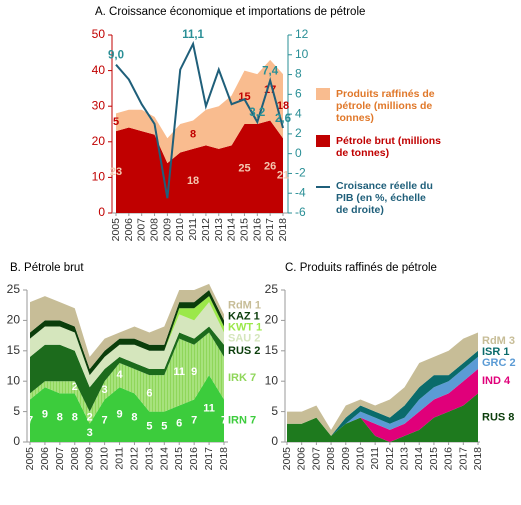  What do you see at coordinates (506, 352) in the screenshot?
I see `series-value: 1` at bounding box center [506, 352].